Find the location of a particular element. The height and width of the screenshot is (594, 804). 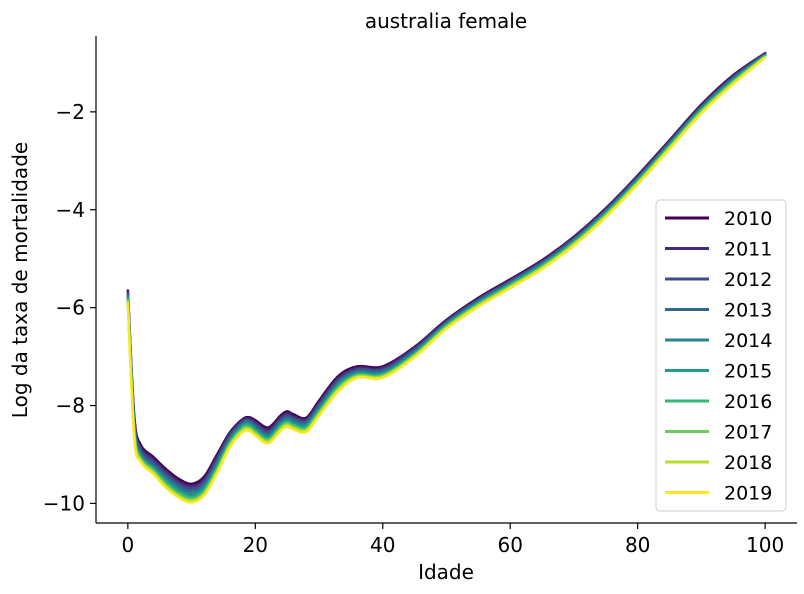

legend-label-2017: 2017 is located at coordinates (748, 433).